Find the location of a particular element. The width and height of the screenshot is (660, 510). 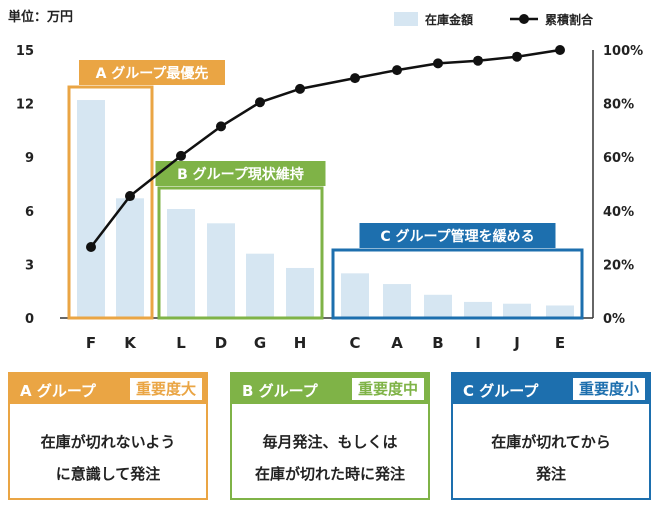

x-tick-label: K is located at coordinates (130, 343).